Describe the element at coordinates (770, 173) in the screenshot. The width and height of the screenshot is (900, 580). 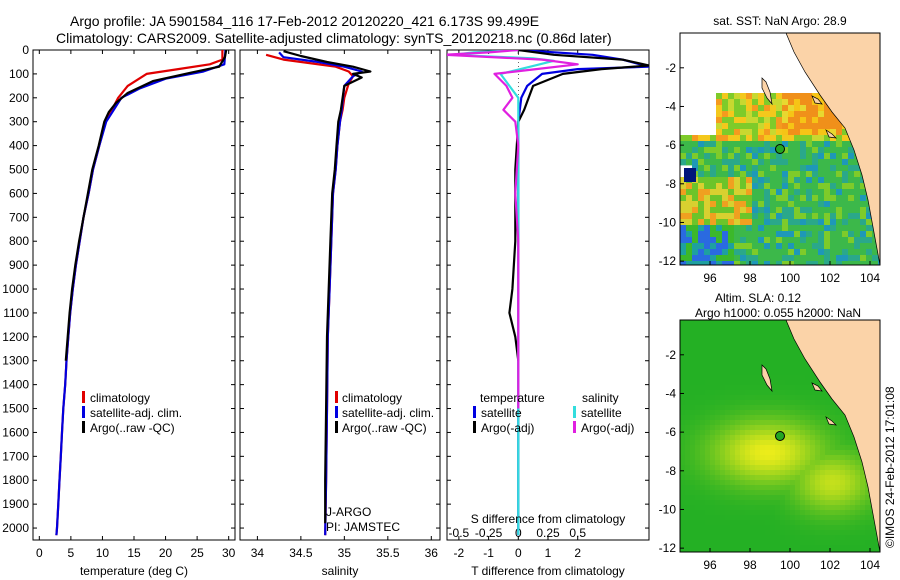
I see `sst-map-ticks: 96 98 100 102 104-2-4-6-8-10-12` at that location.